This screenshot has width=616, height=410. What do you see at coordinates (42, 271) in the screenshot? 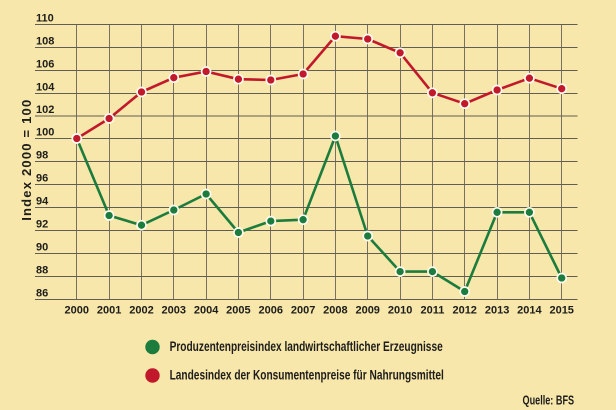
I see `svg-text: 88` at bounding box center [42, 271].